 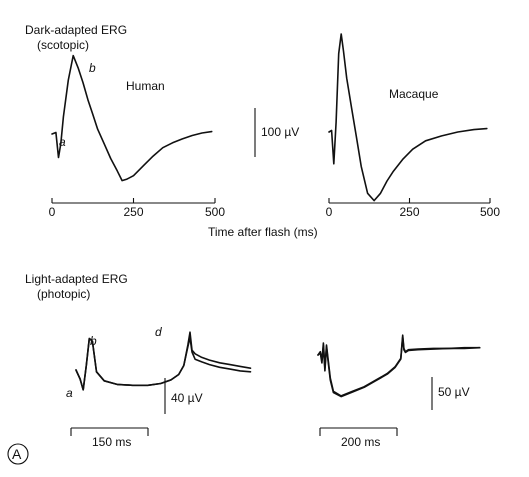 I want to click on scale-bar-40uv-label: 40 µV, so click(x=187, y=398).